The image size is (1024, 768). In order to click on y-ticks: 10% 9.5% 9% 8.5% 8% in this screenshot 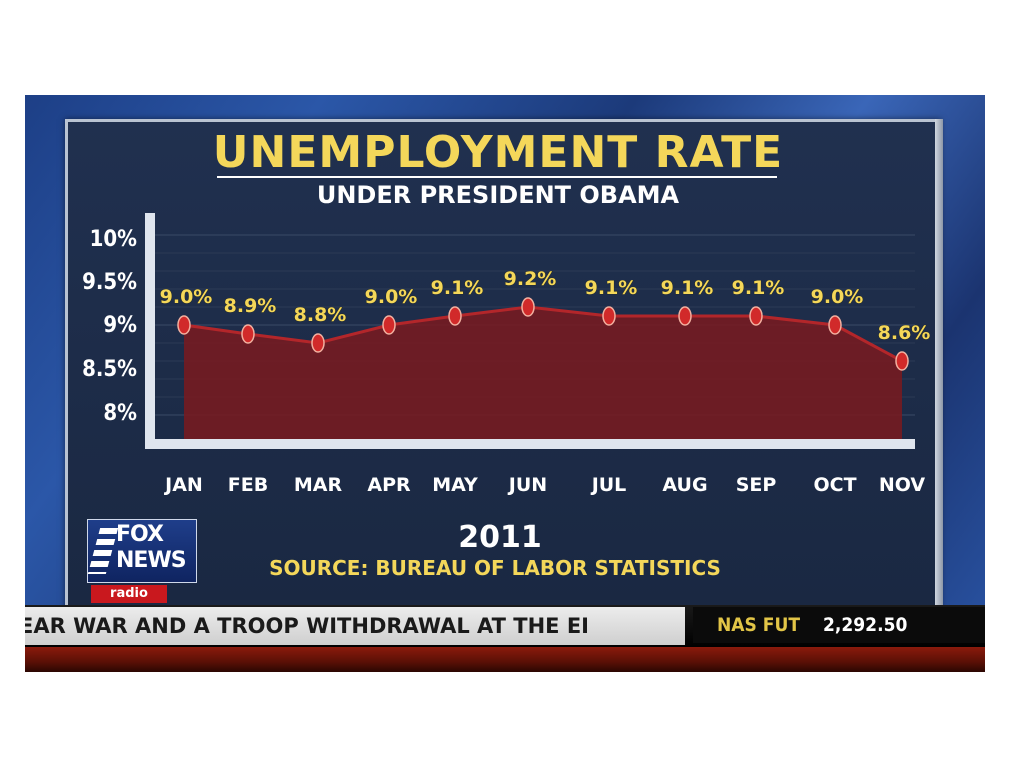, I will do `click(109, 326)`.